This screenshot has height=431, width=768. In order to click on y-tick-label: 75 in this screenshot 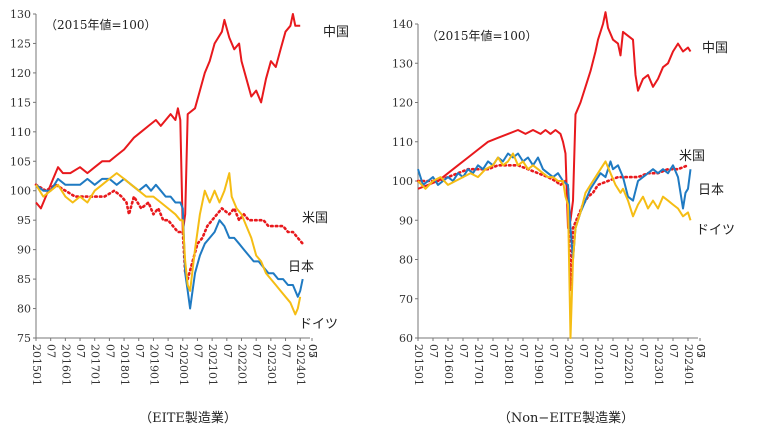, I will do `click(24, 338)`.